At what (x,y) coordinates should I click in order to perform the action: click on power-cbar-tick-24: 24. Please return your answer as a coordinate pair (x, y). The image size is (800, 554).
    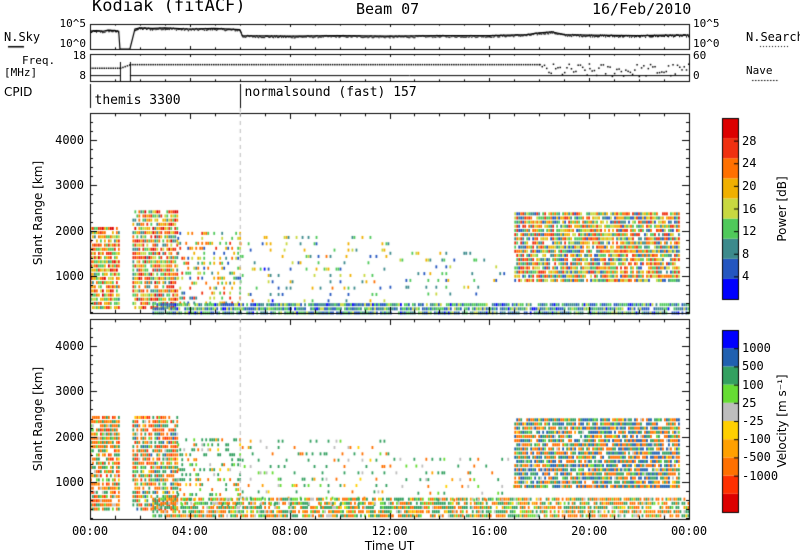
    Looking at the image, I should click on (749, 163).